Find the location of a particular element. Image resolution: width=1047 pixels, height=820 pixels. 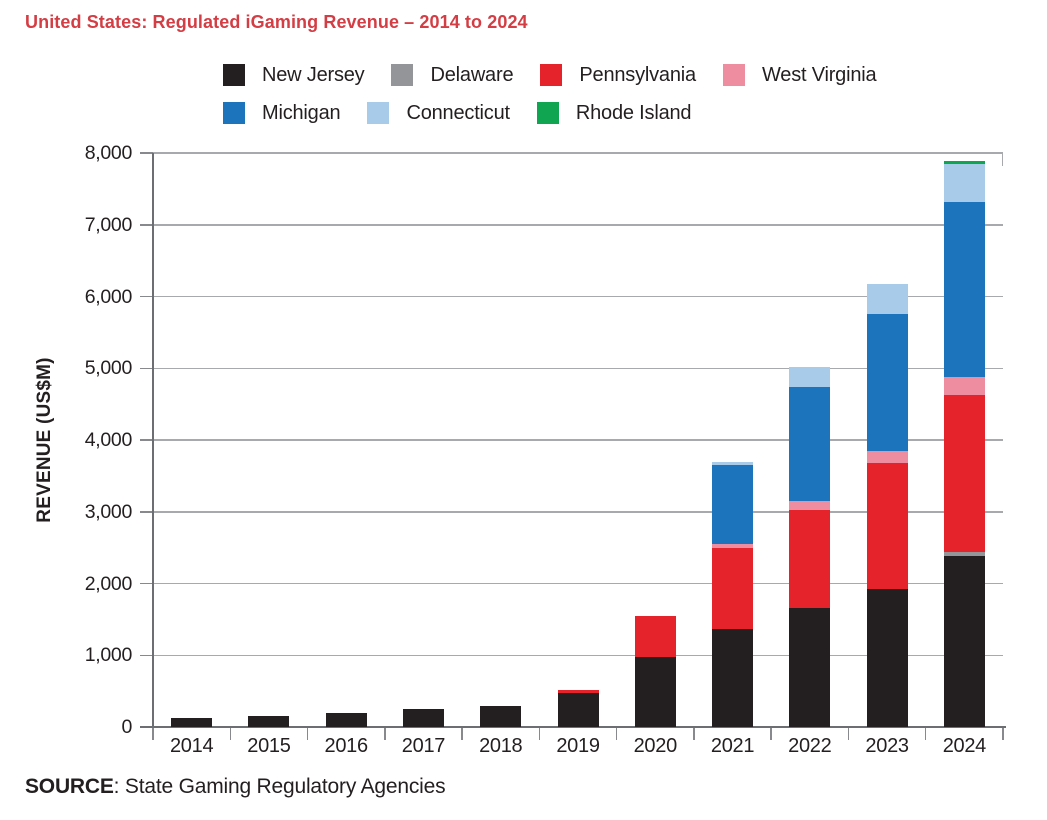

bar-segment-2023-michigan is located at coordinates (887, 383).